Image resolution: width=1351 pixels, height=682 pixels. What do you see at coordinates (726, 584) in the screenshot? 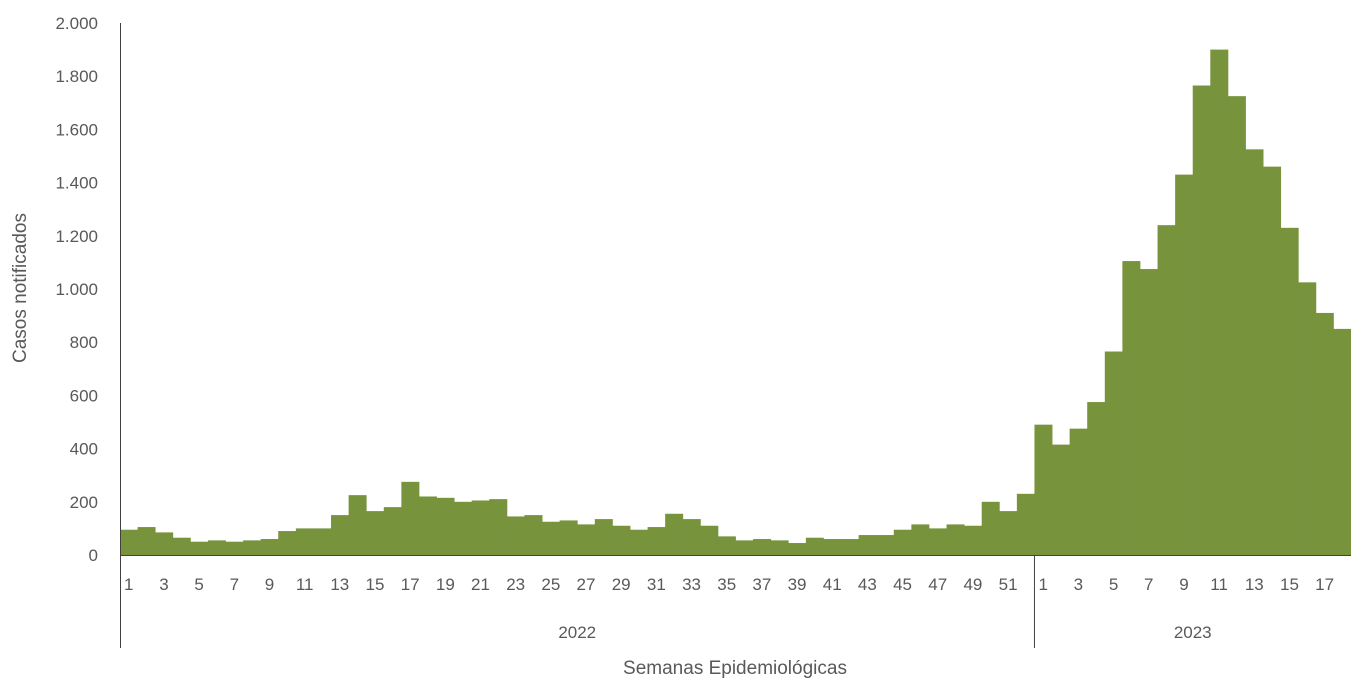
I see `x-tick-label: 35` at bounding box center [726, 584].